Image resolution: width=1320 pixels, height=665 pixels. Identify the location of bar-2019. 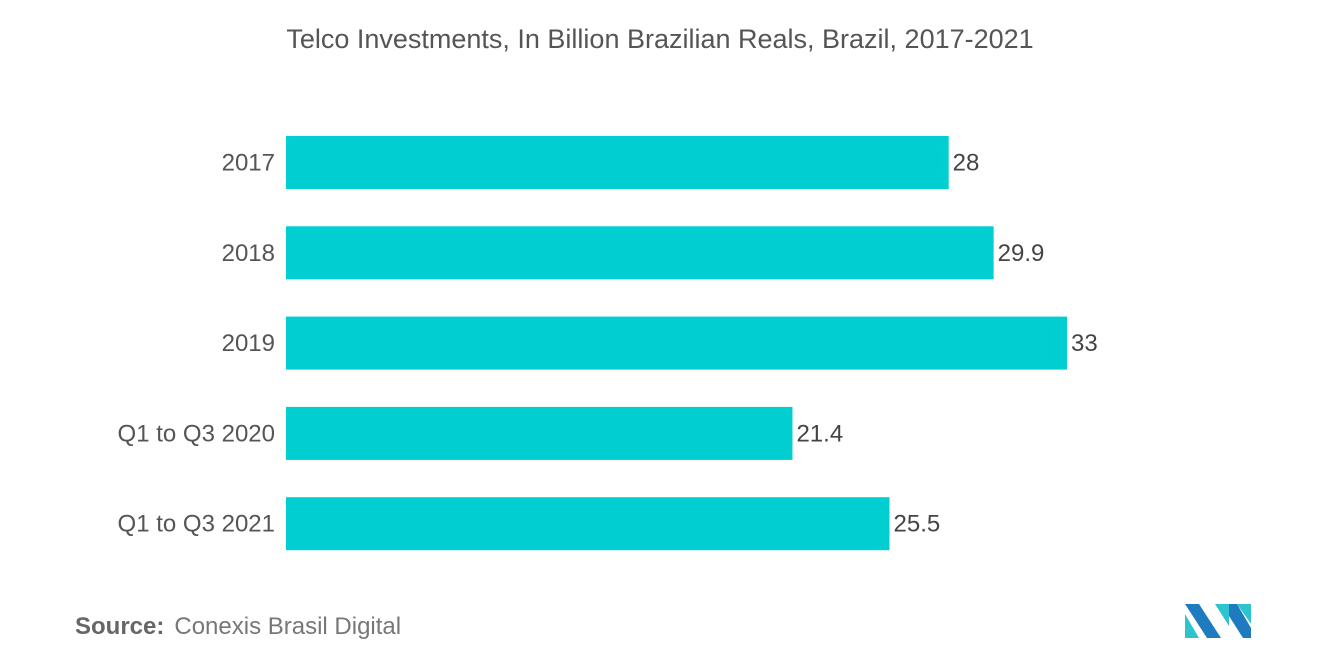
(676, 343).